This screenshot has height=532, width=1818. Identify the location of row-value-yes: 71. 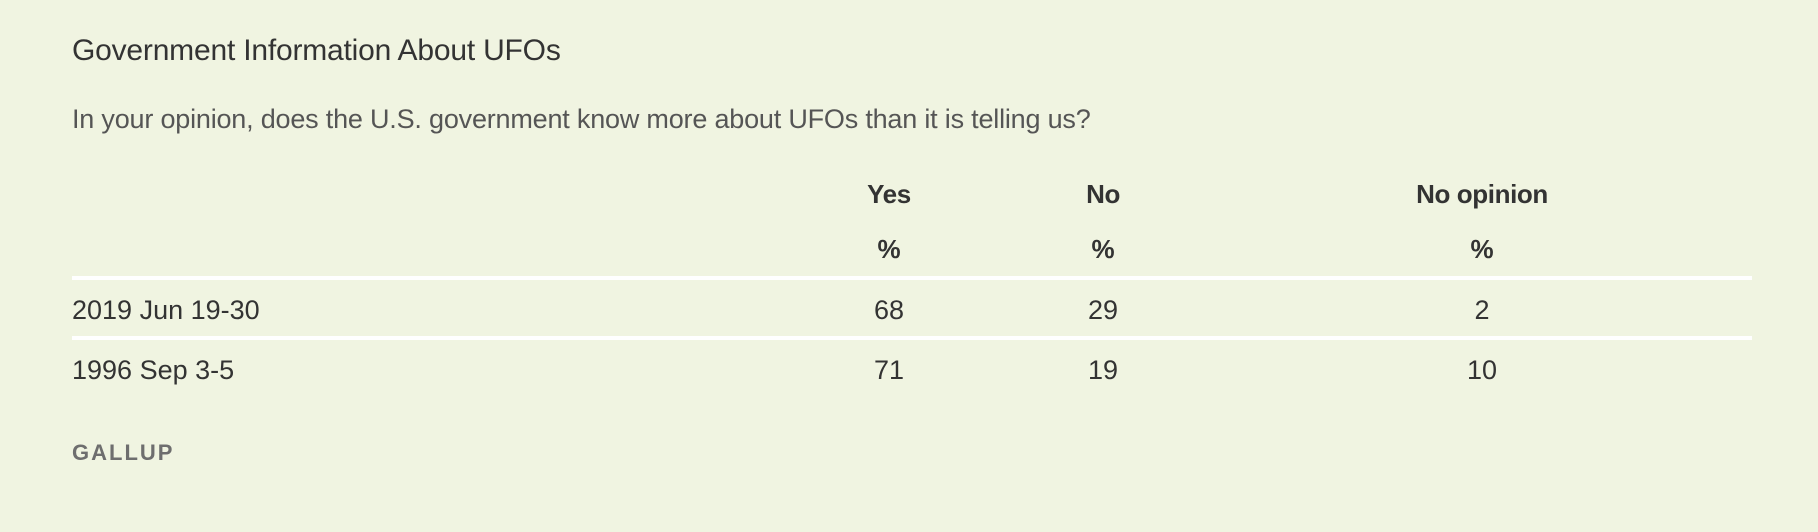
(889, 370).